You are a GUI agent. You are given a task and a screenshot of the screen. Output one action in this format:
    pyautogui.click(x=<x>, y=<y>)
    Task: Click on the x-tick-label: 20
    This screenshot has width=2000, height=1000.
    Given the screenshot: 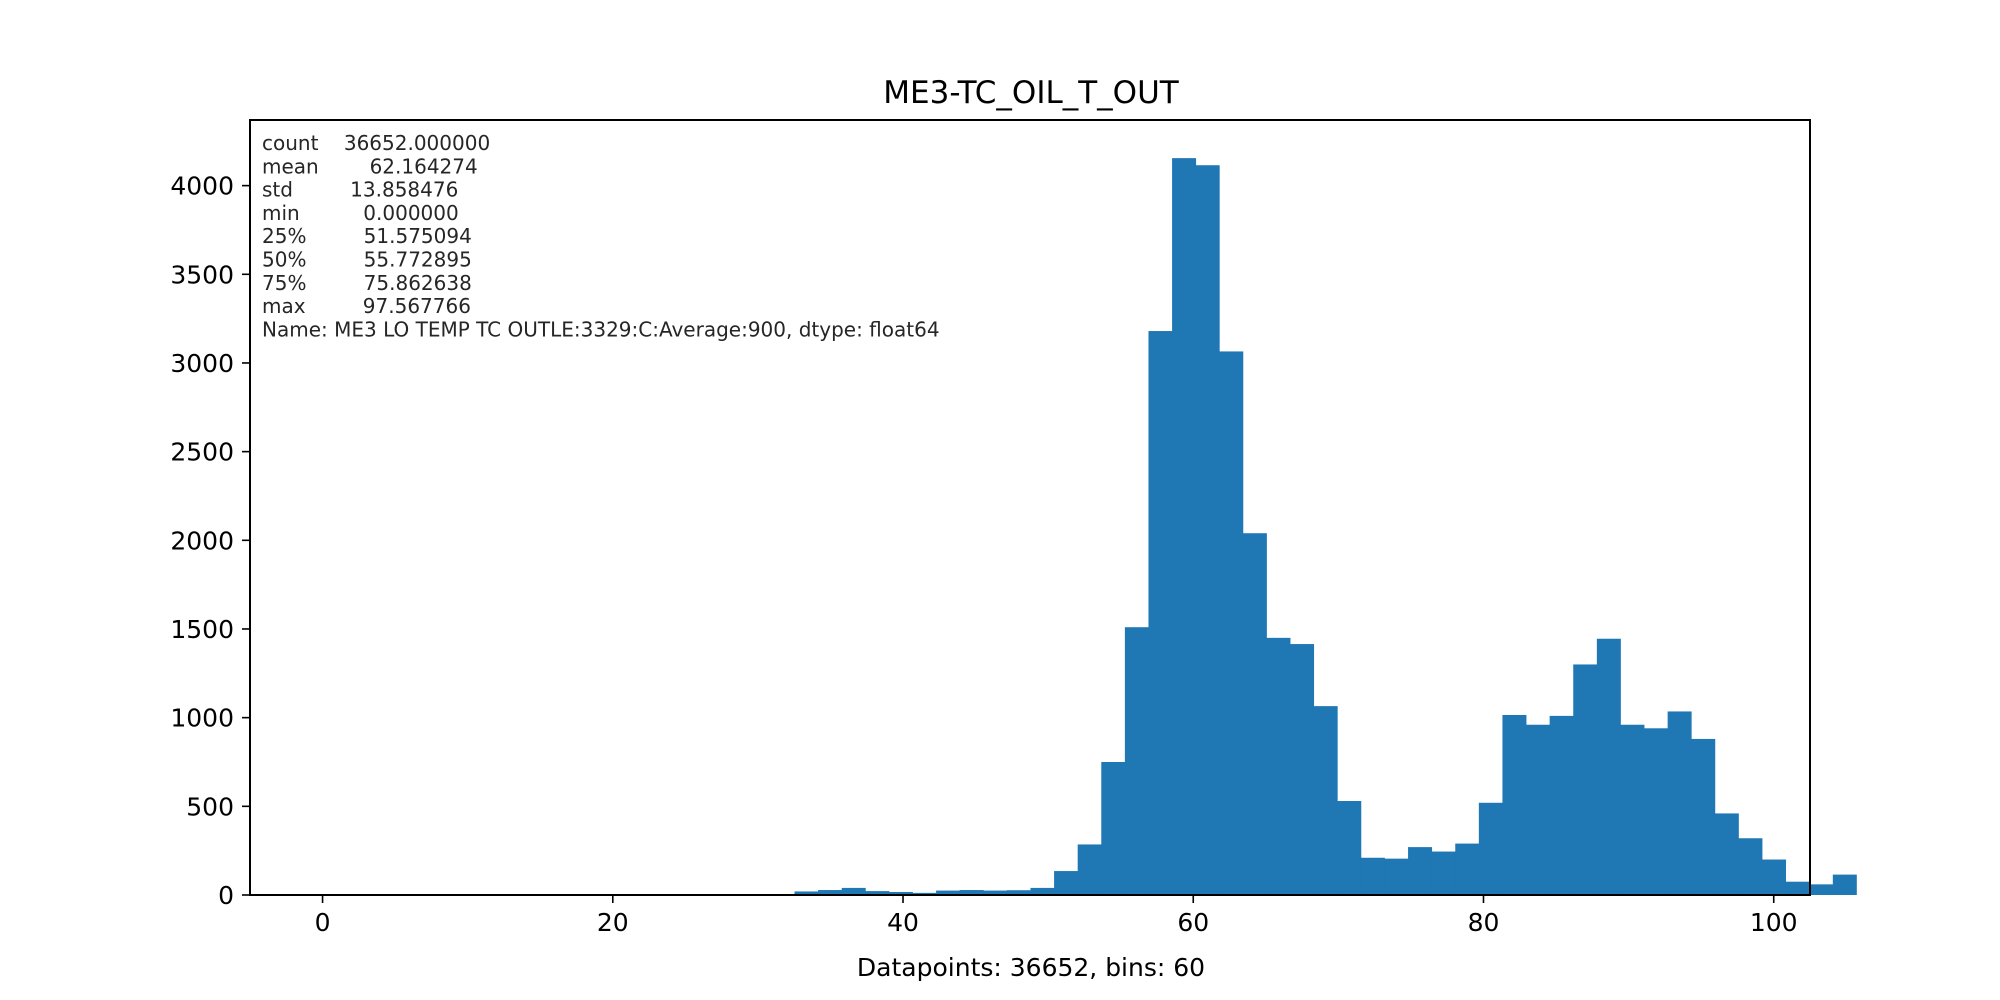 What is the action you would take?
    pyautogui.click(x=613, y=922)
    